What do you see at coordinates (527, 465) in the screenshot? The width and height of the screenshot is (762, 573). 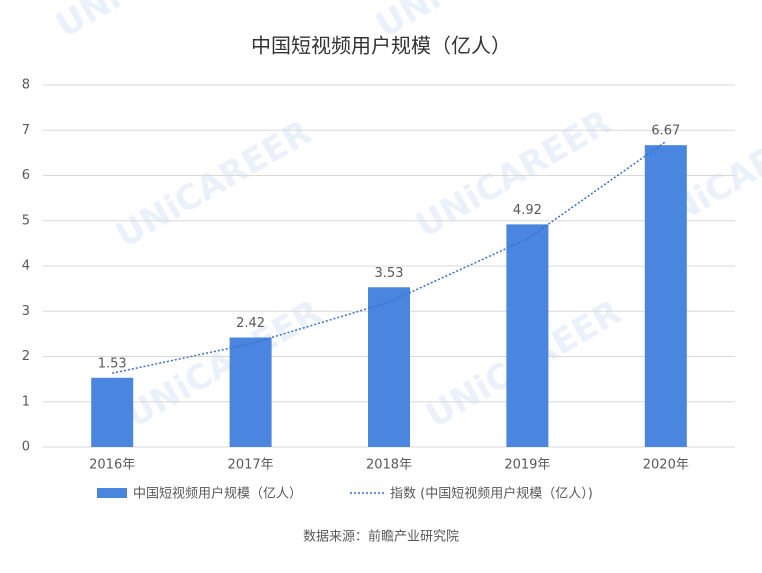 I see `x-tick-label: 2019年` at bounding box center [527, 465].